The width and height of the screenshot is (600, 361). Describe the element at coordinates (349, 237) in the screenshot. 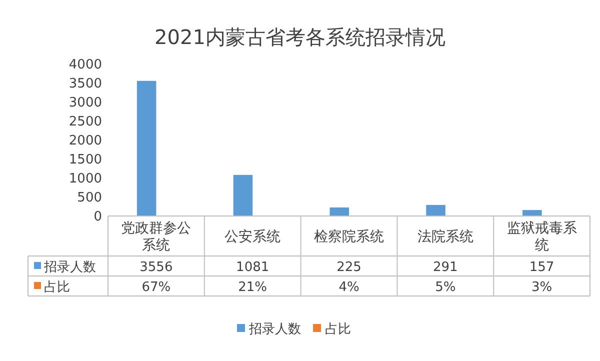

I see `x-tick-label: 检察院系统` at that location.